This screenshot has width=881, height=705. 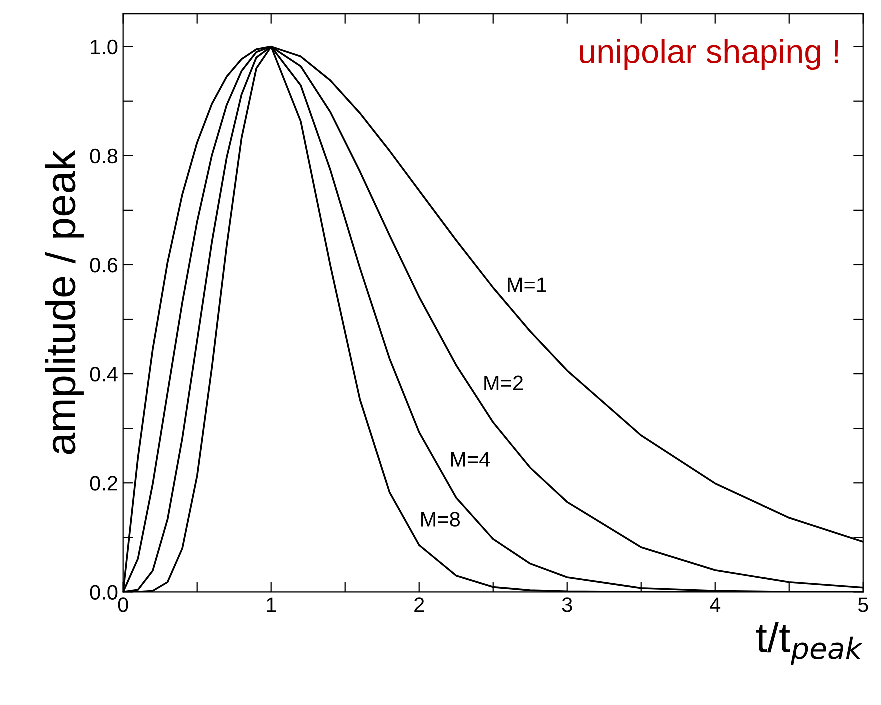 I want to click on x-axis-title: t/t$_{peak}$, so click(x=810, y=644).